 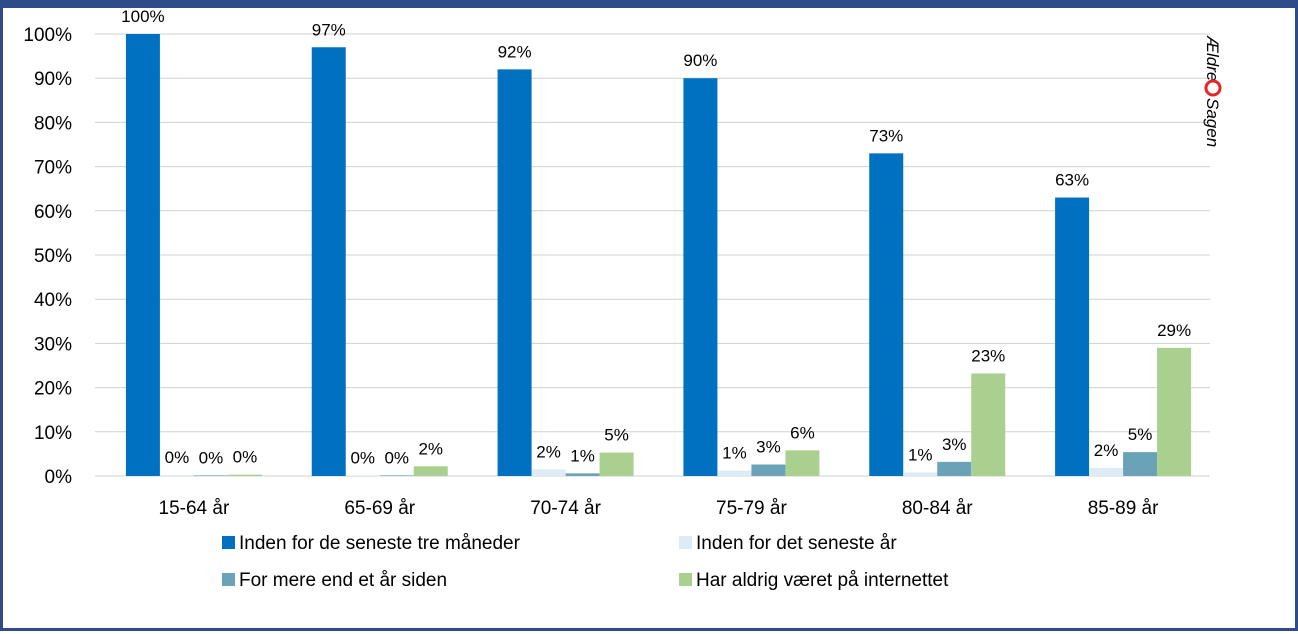 What do you see at coordinates (1072, 180) in the screenshot?
I see `data-label: 63%` at bounding box center [1072, 180].